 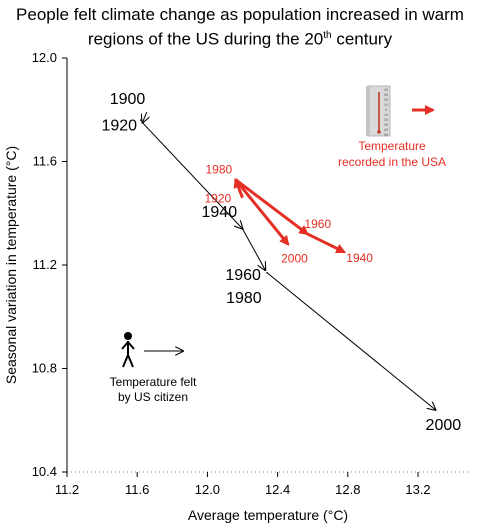 I want to click on recorded-legend-line-2: recorded in the USA, so click(x=392, y=162).